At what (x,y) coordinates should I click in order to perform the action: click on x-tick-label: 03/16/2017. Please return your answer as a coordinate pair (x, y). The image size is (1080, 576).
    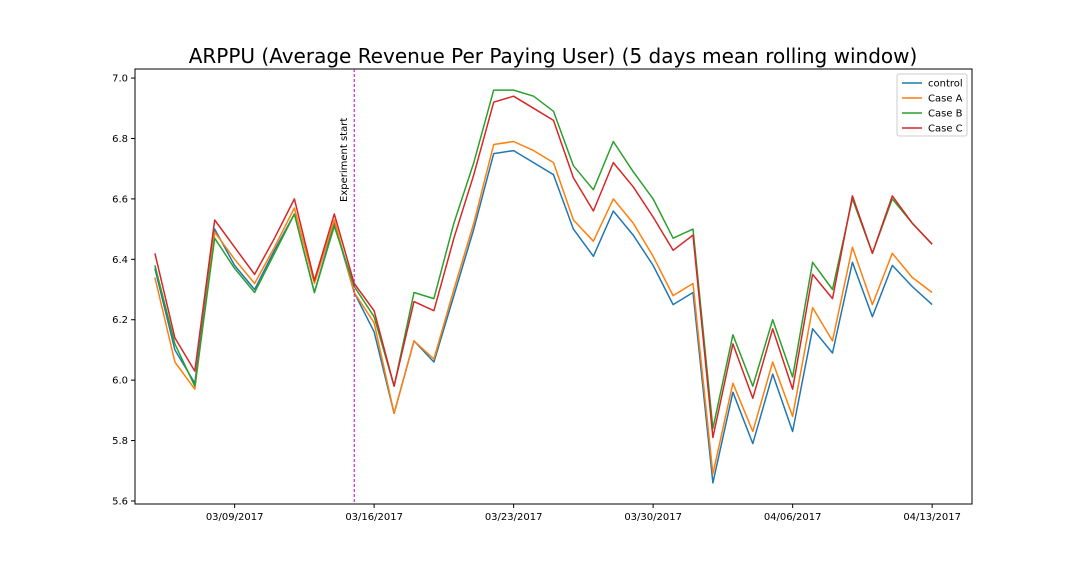
    Looking at the image, I should click on (374, 517).